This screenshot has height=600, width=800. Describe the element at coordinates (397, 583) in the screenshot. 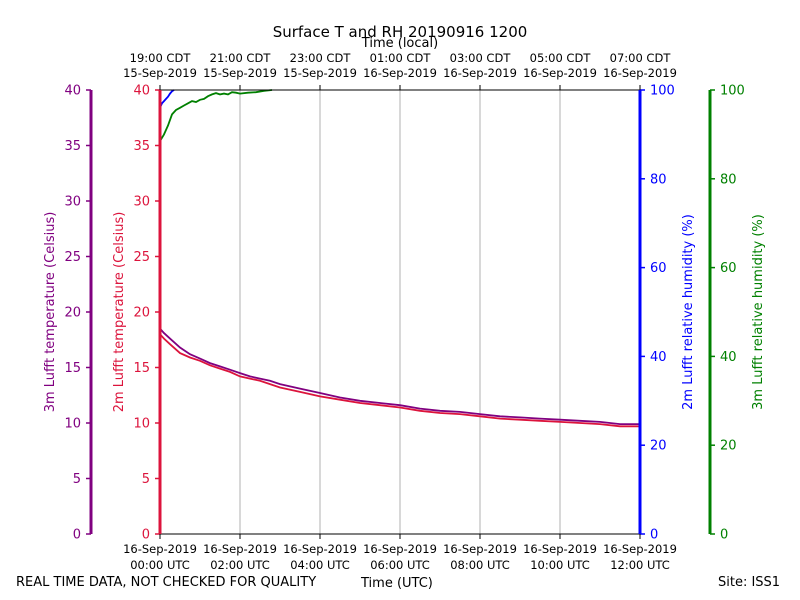

I see `x-axis-label: Time (UTC)` at that location.